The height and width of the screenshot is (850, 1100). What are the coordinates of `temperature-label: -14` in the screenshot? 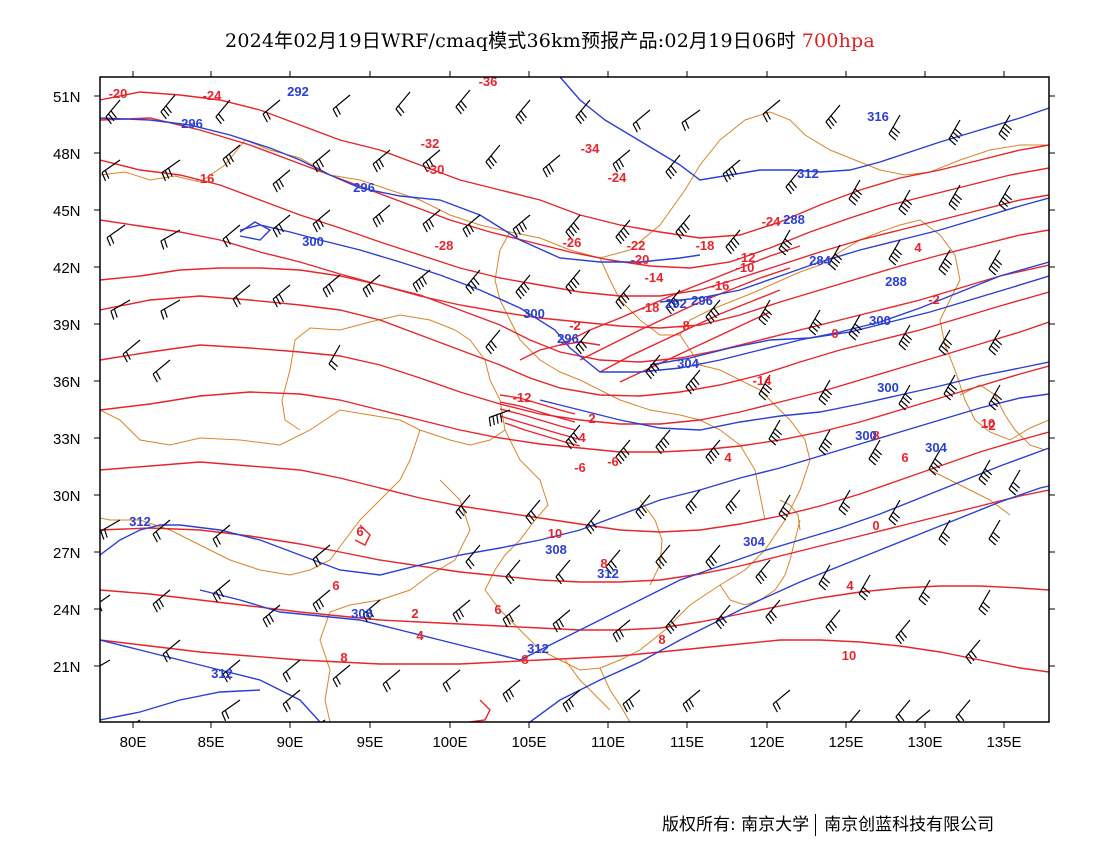 It's located at (655, 277).